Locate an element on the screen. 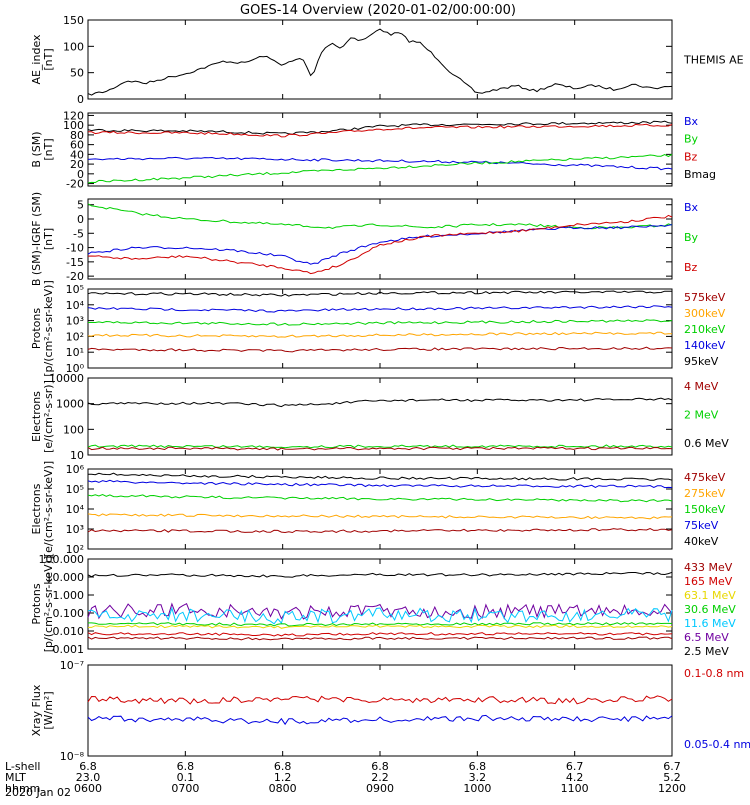 Image resolution: width=750 pixels, height=805 pixels. footer-value: 1200 is located at coordinates (672, 788).